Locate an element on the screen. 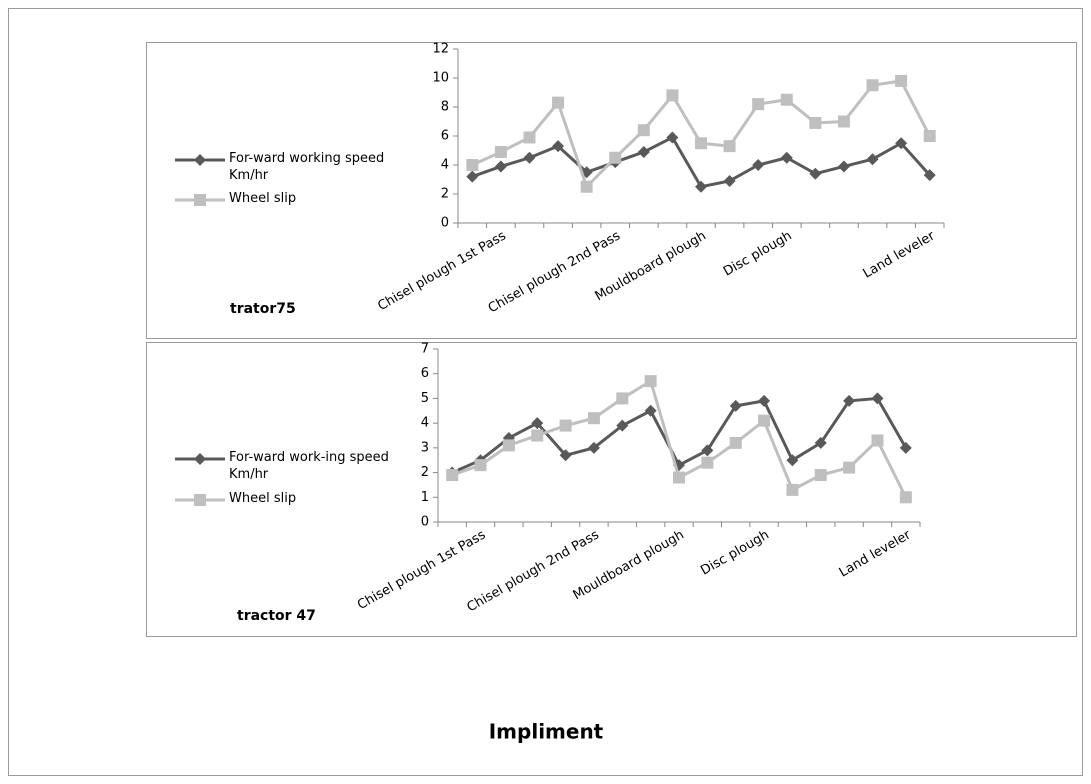 The image size is (1091, 784). y-tick-label: 12 is located at coordinates (440, 49).